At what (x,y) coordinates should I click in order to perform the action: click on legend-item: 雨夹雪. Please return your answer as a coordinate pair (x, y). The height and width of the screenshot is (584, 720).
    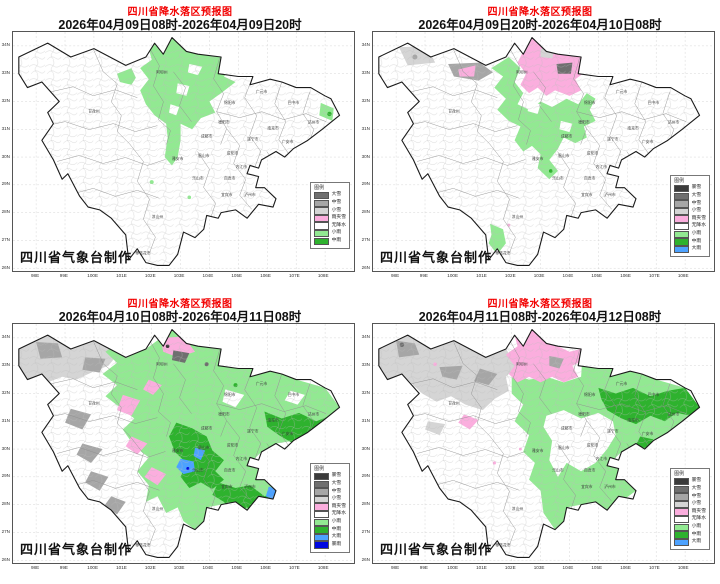
    Looking at the image, I should click on (330, 218).